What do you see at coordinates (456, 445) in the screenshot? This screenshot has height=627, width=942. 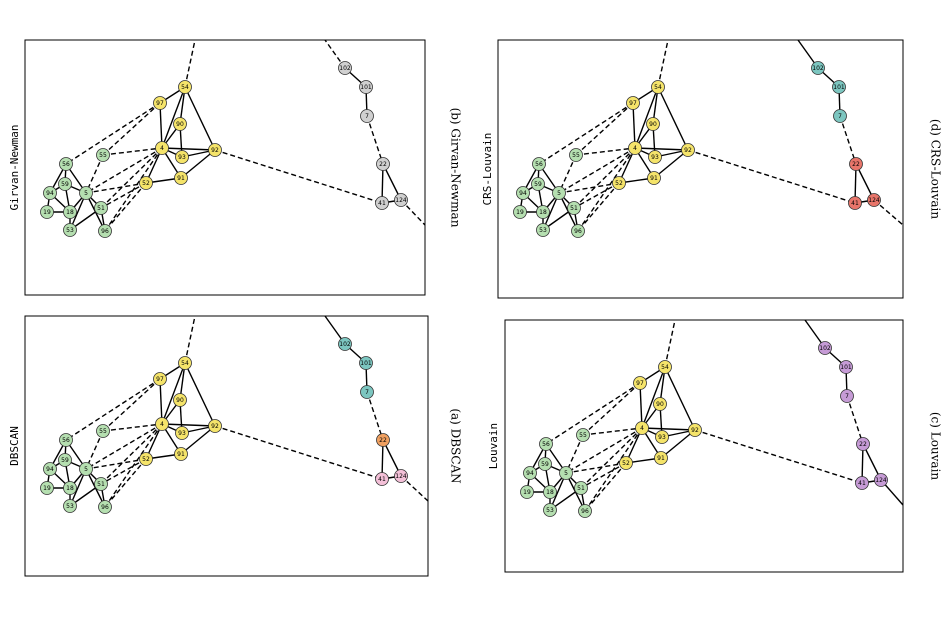 I see `panel-caption: (a) DBSCAN` at bounding box center [456, 445].